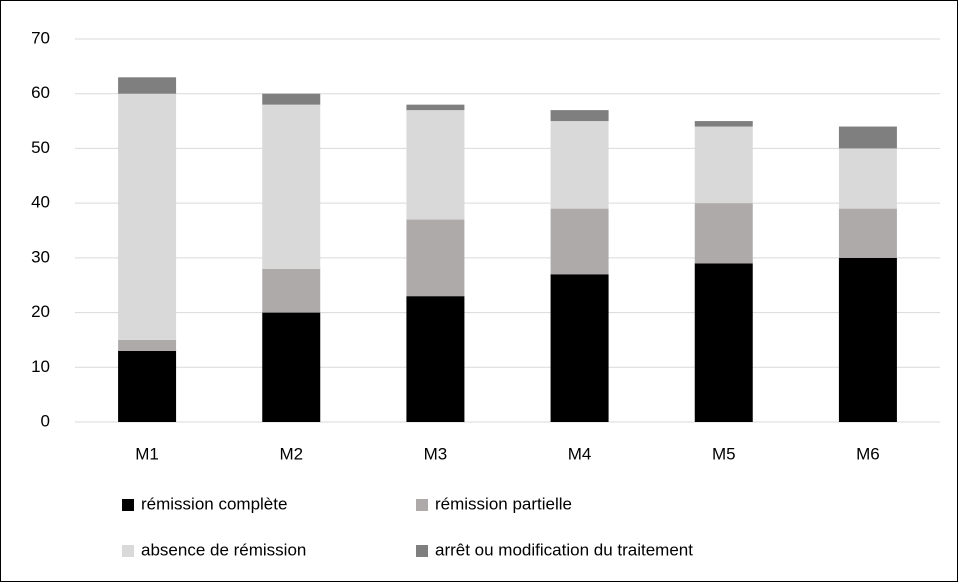 The image size is (958, 582). What do you see at coordinates (40, 147) in the screenshot?
I see `y-tick-label: 50` at bounding box center [40, 147].